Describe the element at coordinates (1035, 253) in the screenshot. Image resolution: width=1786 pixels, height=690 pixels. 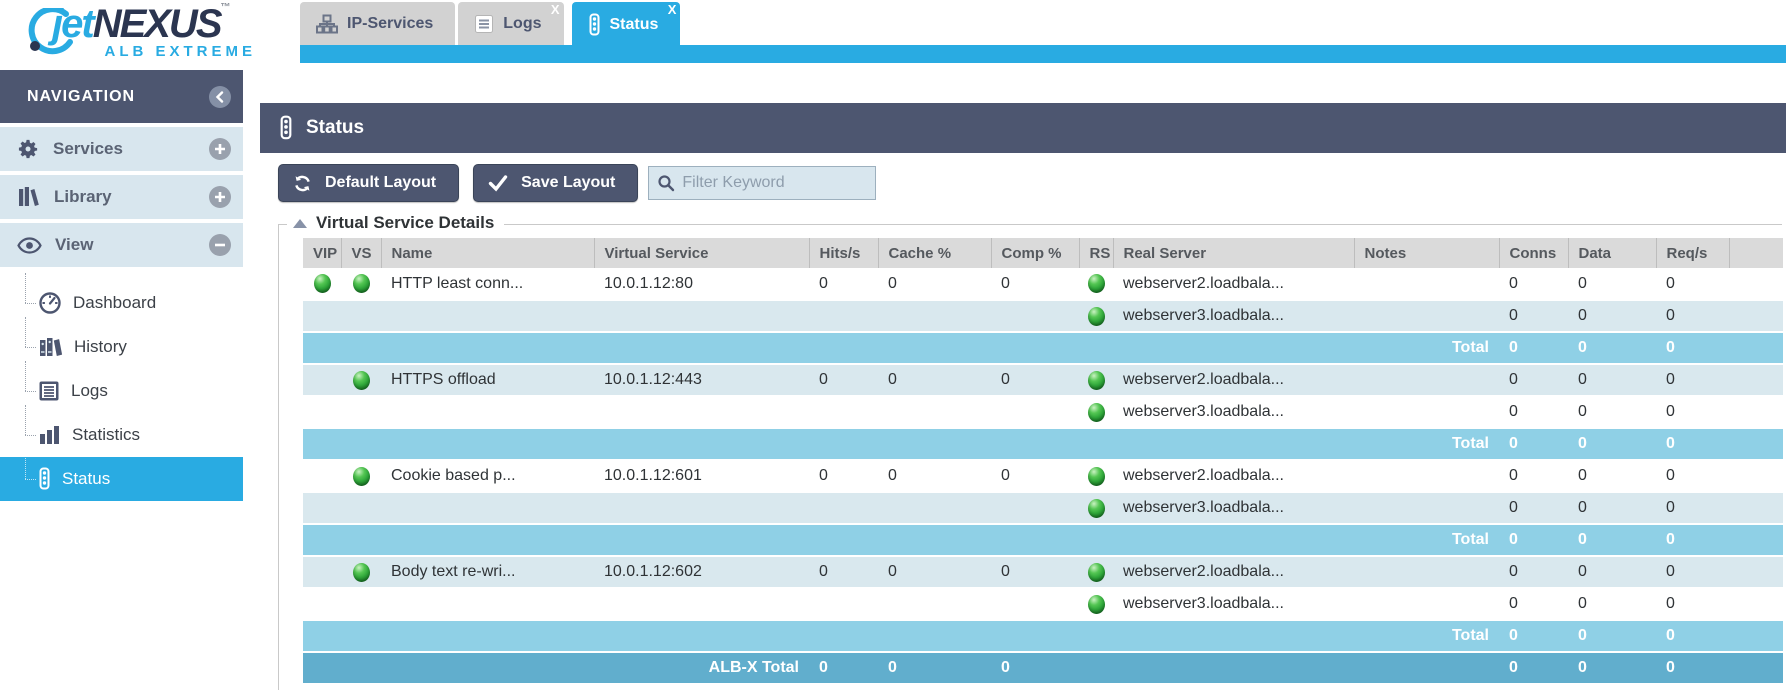
I see `col-comp: Comp %` at that location.